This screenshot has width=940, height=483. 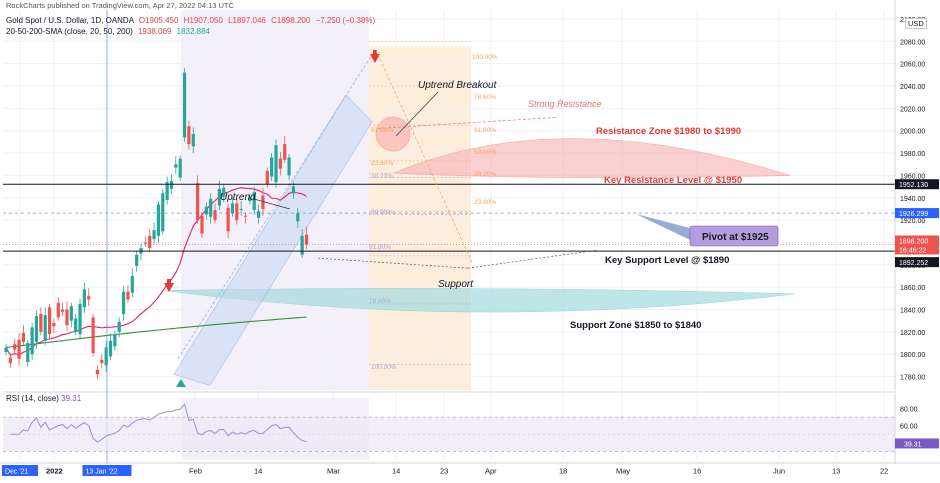 What do you see at coordinates (193, 31) in the screenshot?
I see `sma50-value: 1832.884` at bounding box center [193, 31].